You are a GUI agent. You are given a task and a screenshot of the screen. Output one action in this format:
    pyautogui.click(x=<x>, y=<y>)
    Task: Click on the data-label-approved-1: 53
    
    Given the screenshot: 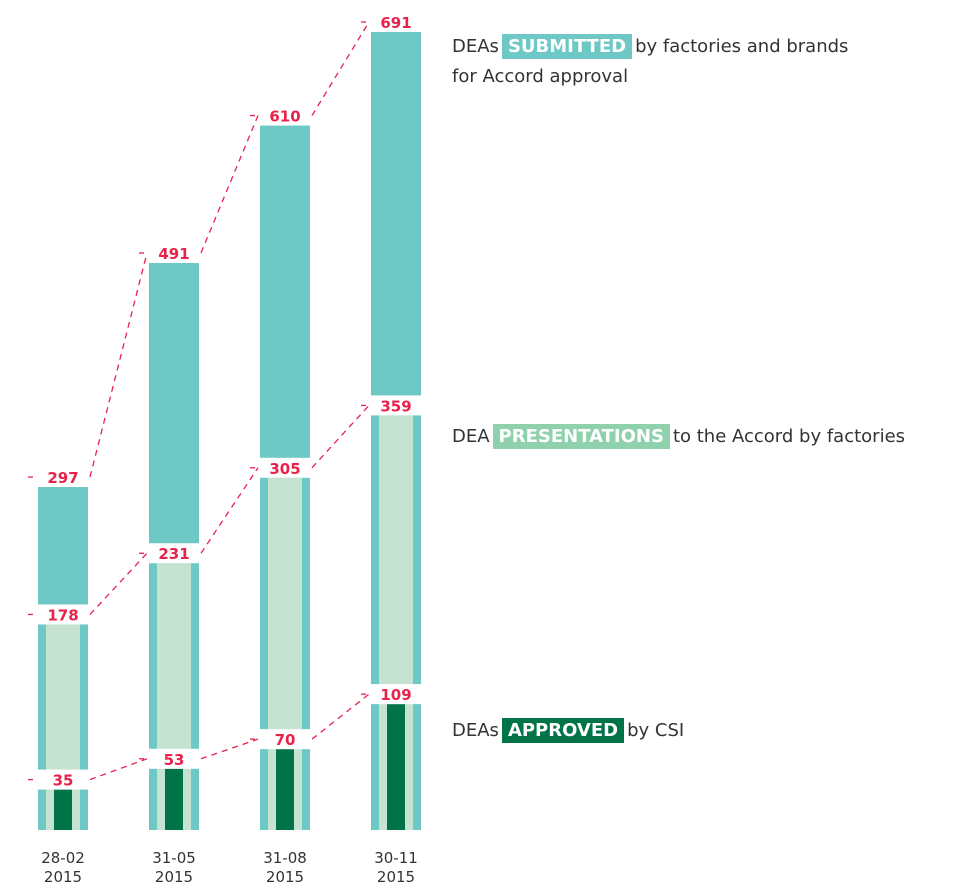 What is the action you would take?
    pyautogui.click(x=174, y=760)
    